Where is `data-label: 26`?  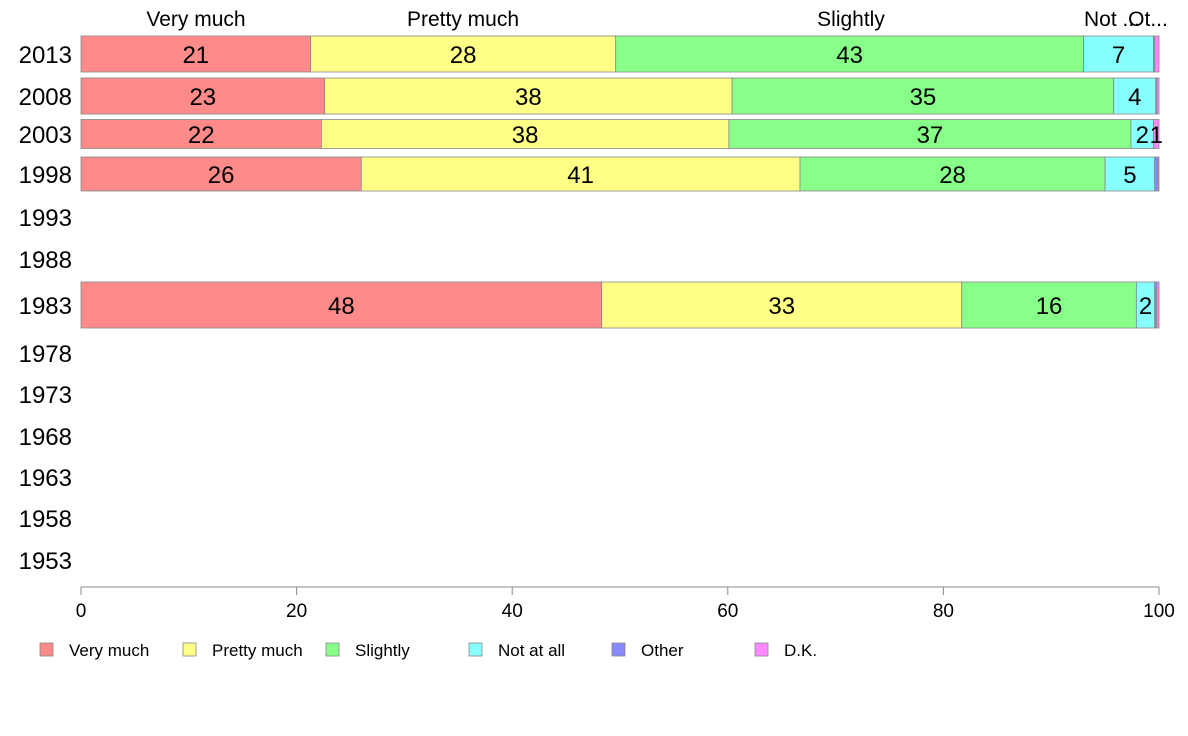 data-label: 26 is located at coordinates (221, 175).